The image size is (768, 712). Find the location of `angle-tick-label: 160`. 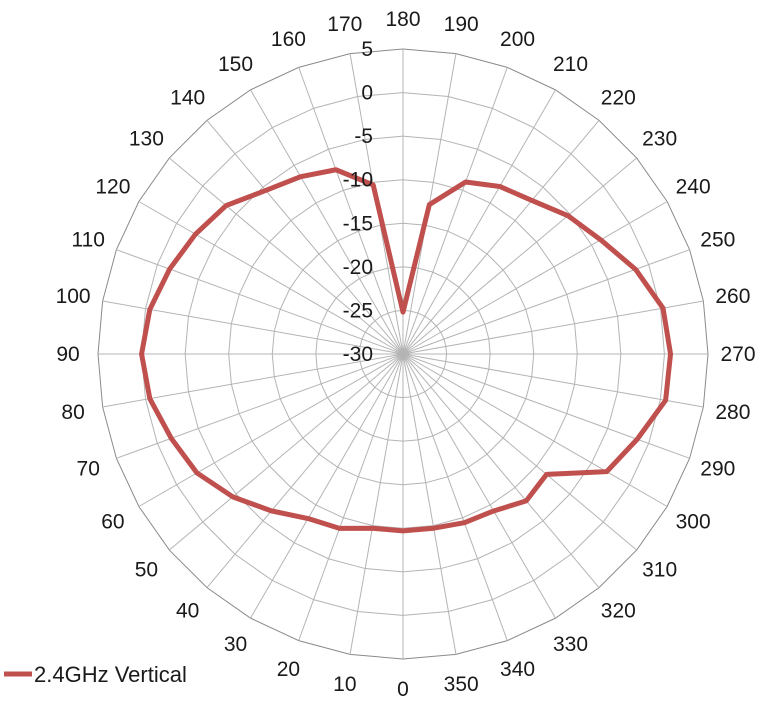

angle-tick-label: 160 is located at coordinates (288, 39).